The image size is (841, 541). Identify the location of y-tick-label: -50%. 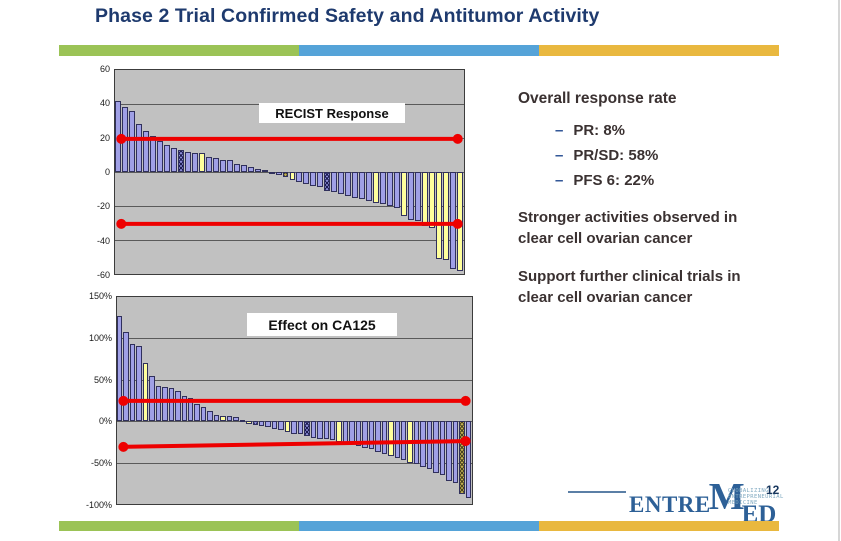
(101, 463).